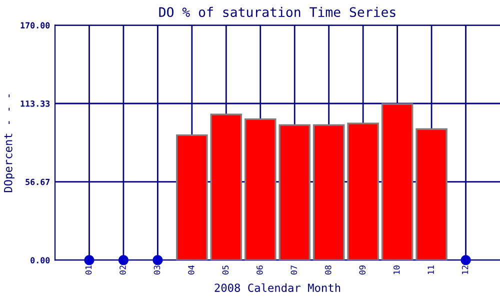  Describe the element at coordinates (465, 270) in the screenshot. I see `x-tick-label: 12` at that location.